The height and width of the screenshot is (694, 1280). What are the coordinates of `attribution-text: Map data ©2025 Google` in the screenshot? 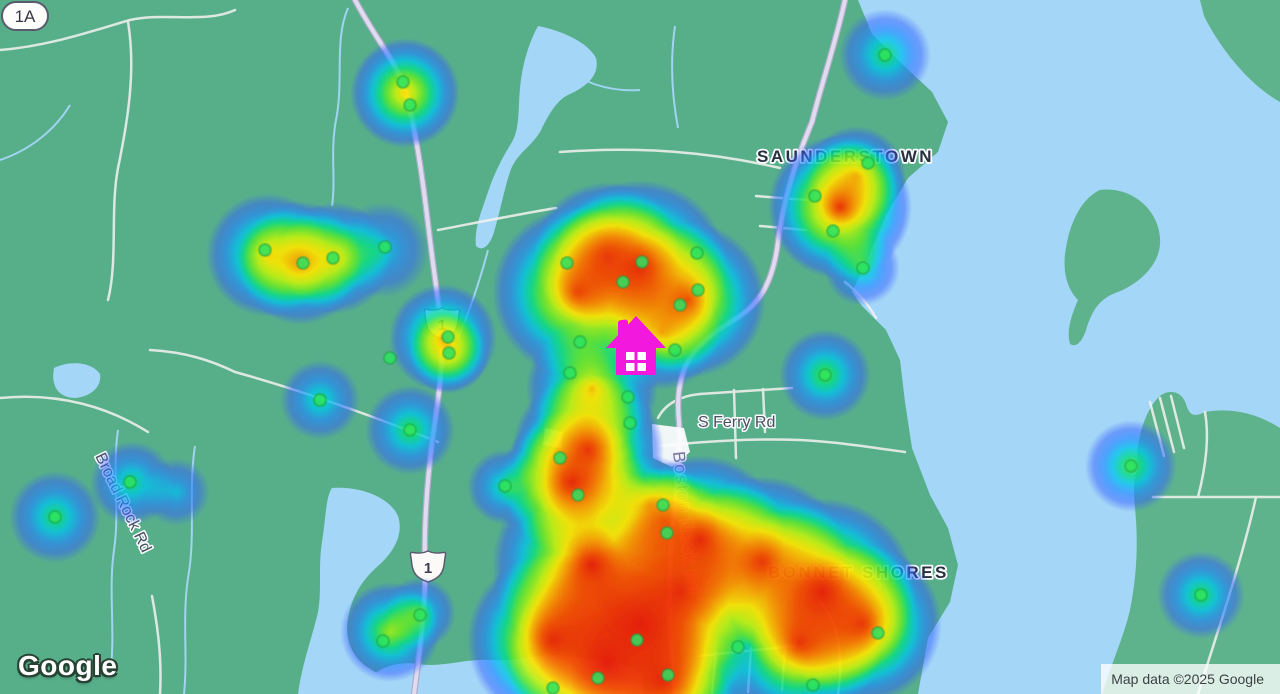 It's located at (1187, 679).